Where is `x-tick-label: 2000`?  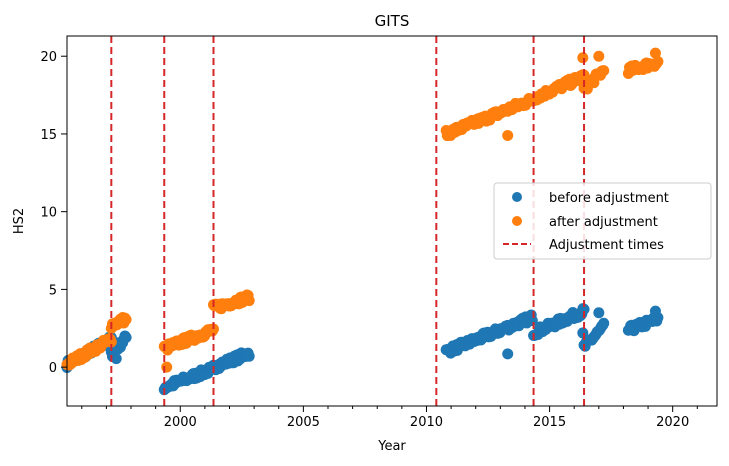
x-tick-label: 2000 is located at coordinates (180, 422).